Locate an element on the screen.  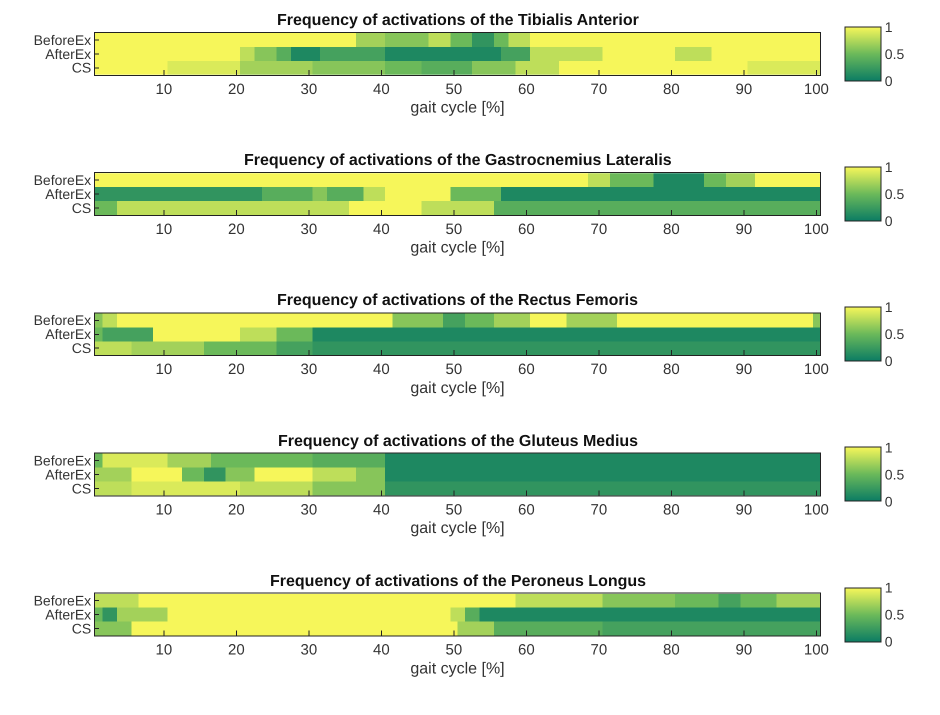
chart-title: Frequency of activations of the Gluteus Medius is located at coordinates (458, 441).